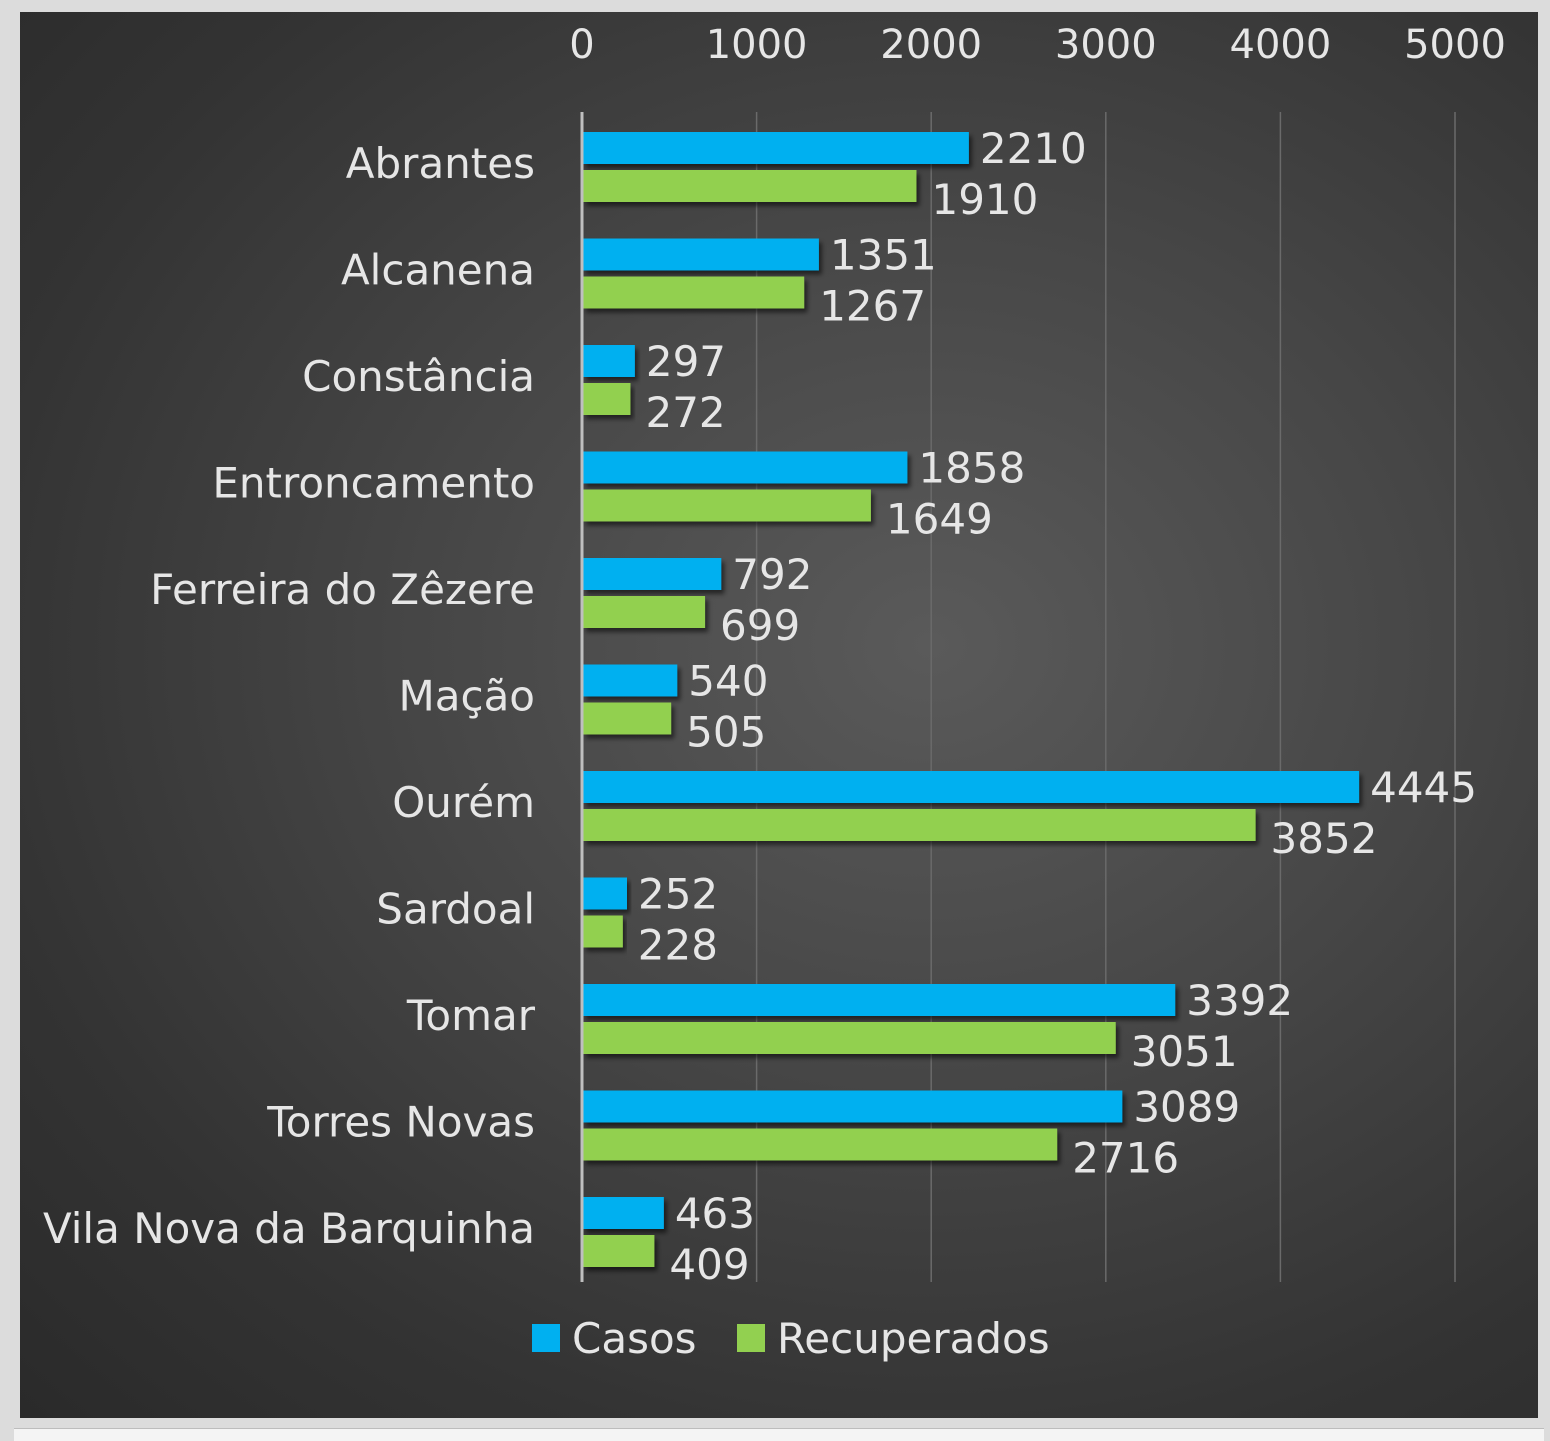 The width and height of the screenshot is (1550, 1441). I want to click on x-tick-label-1000: 1000, so click(757, 45).